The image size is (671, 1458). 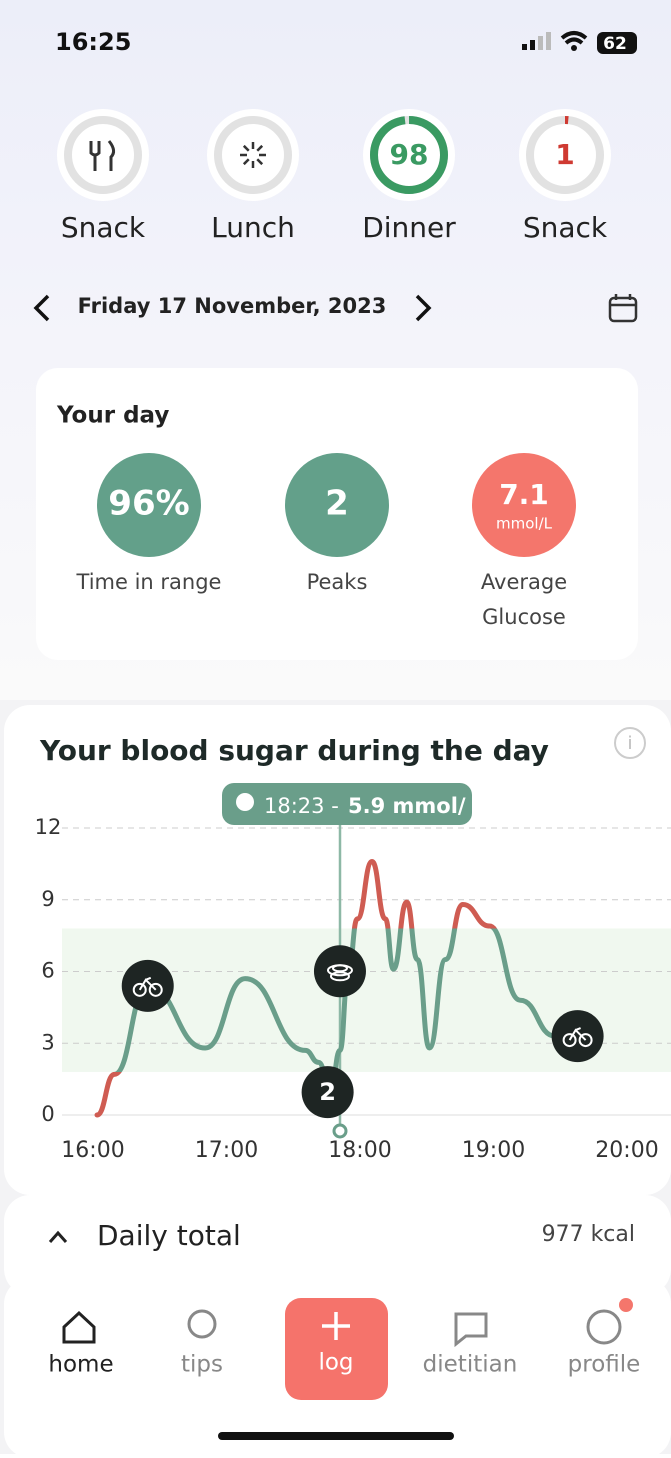 What do you see at coordinates (226, 1150) in the screenshot?
I see `x-tick-label: 17:00` at bounding box center [226, 1150].